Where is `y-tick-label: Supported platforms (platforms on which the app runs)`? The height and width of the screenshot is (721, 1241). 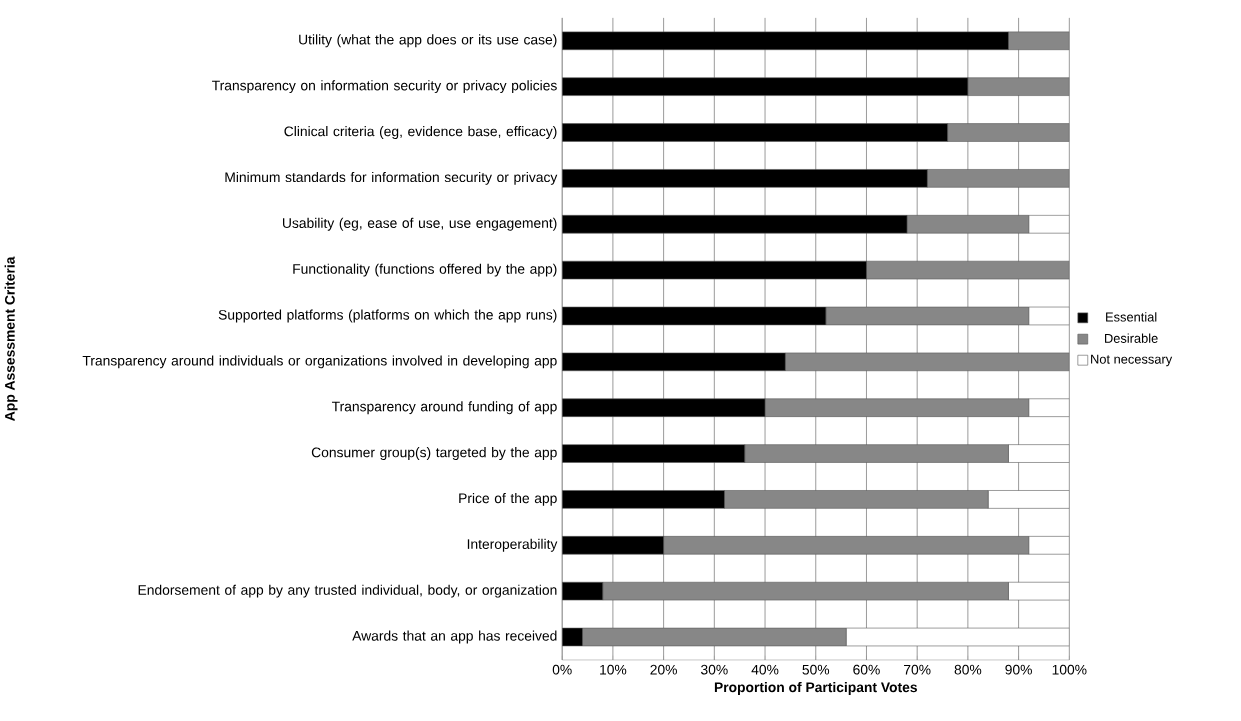 y-tick-label: Supported platforms (platforms on which the app runs) is located at coordinates (387, 316).